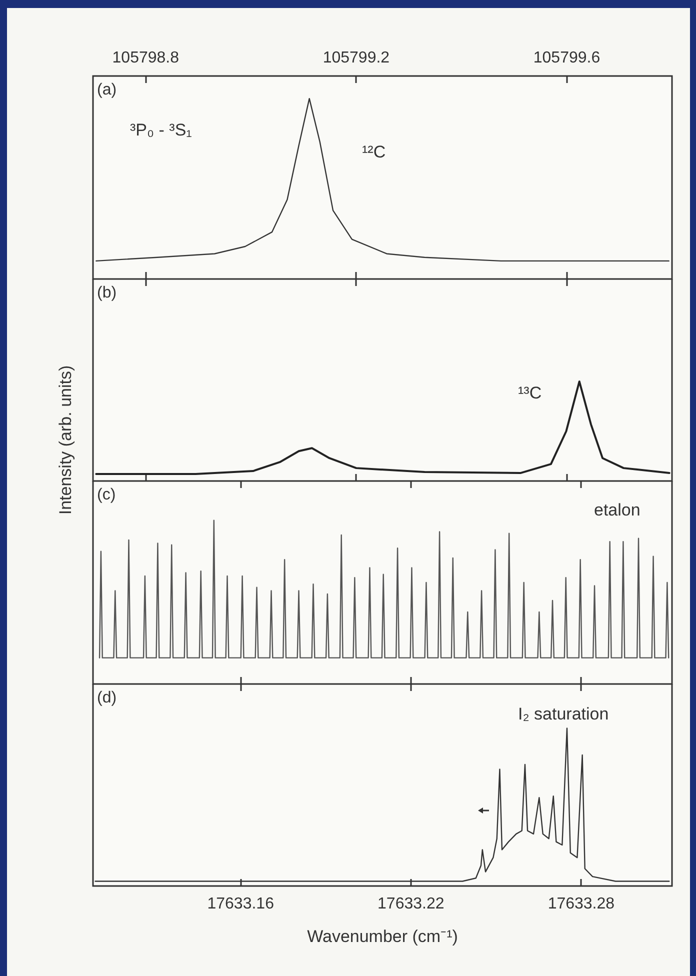  Describe the element at coordinates (146, 58) in the screenshot. I see `x-tick-label: 105798.8` at that location.